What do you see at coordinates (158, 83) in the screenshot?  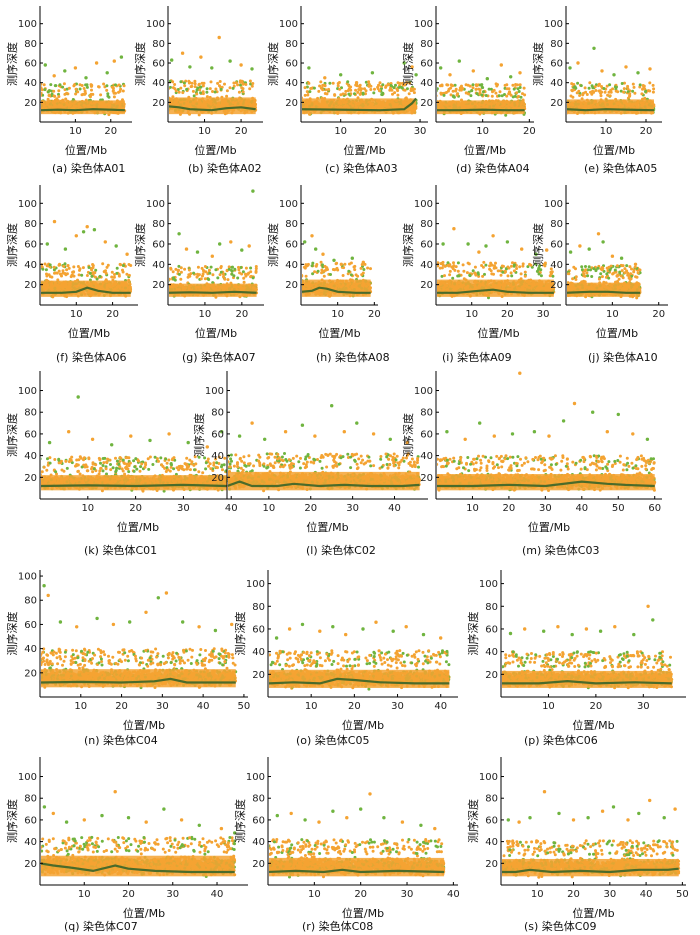 I see `y-tick-label: 40` at bounding box center [158, 83].